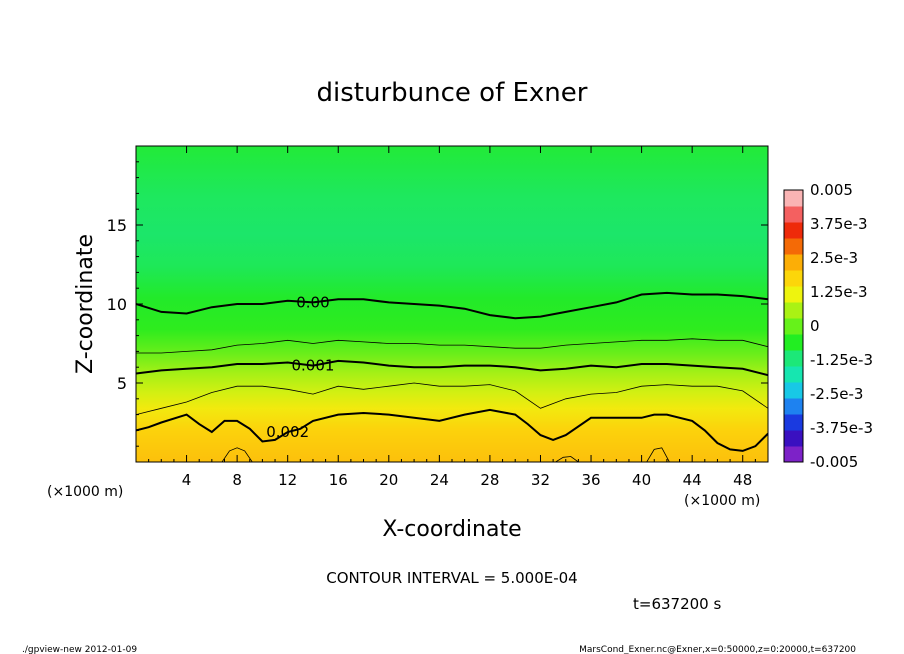  I want to click on colorbar-frame, so click(793, 326).